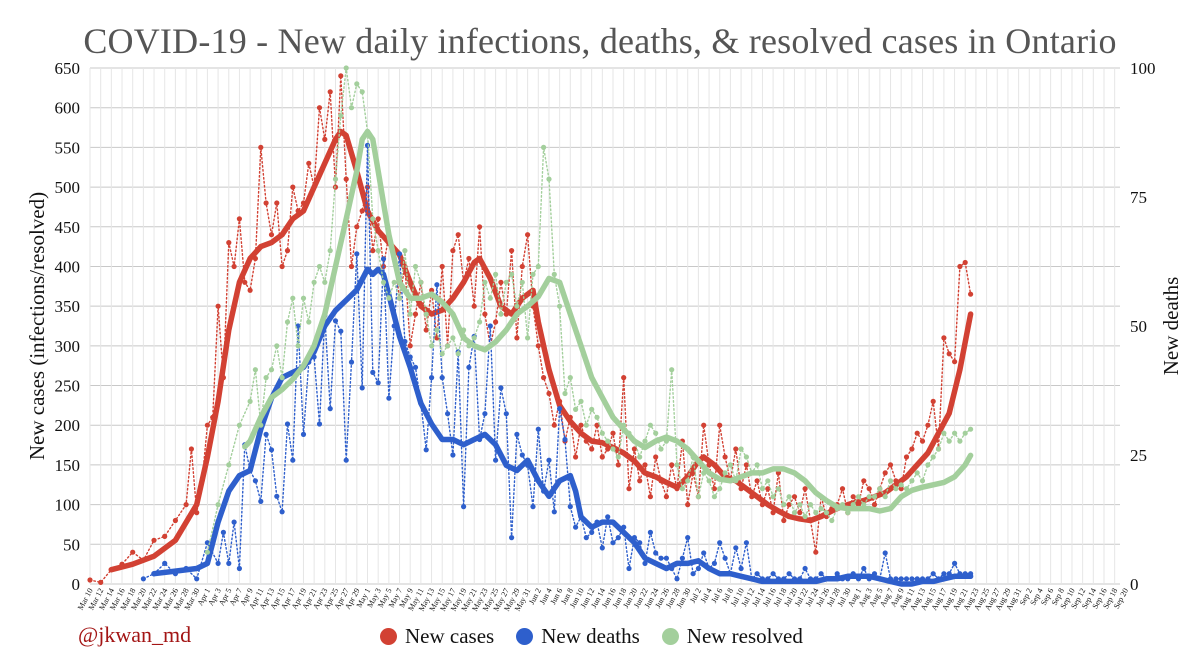 Image resolution: width=1200 pixels, height=670 pixels. I want to click on y-tick-label: 350, so click(68, 306).